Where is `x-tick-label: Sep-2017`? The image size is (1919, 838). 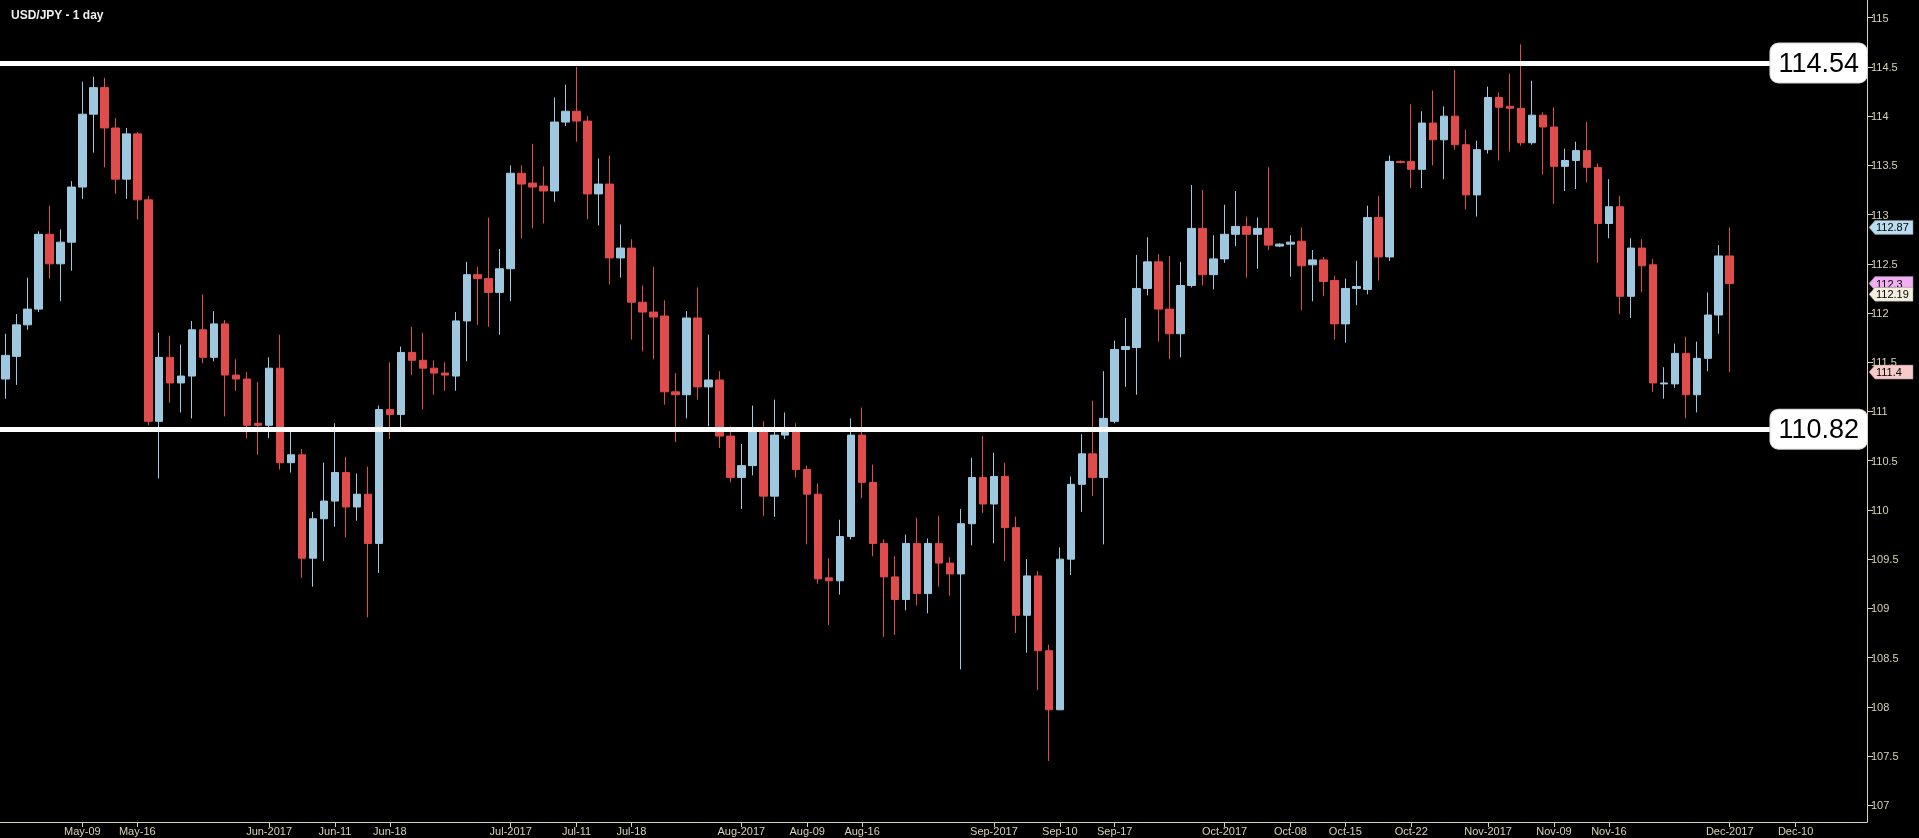
x-tick-label: Sep-2017 is located at coordinates (994, 830).